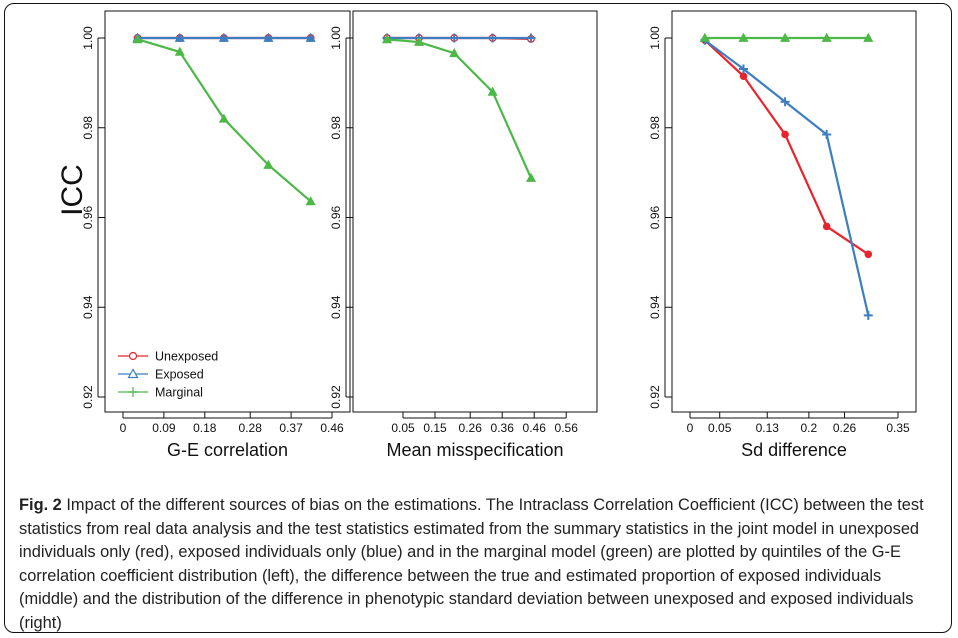 The image size is (958, 638). Describe the element at coordinates (251, 428) in the screenshot. I see `x-tick-label: 0.28` at that location.